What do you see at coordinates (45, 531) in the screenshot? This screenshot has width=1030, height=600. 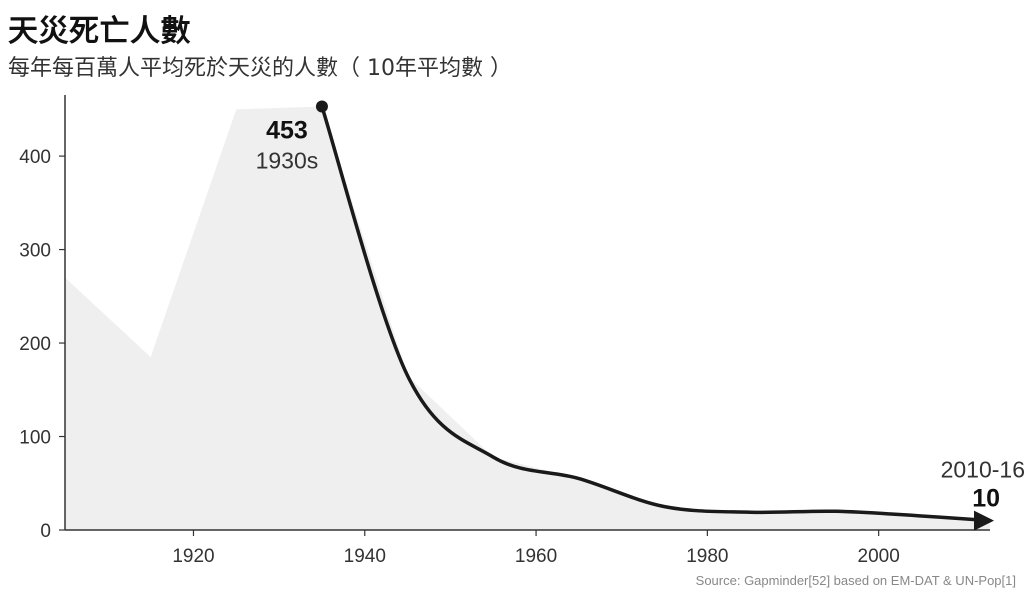 I see `y-tick-label: 0` at bounding box center [45, 531].